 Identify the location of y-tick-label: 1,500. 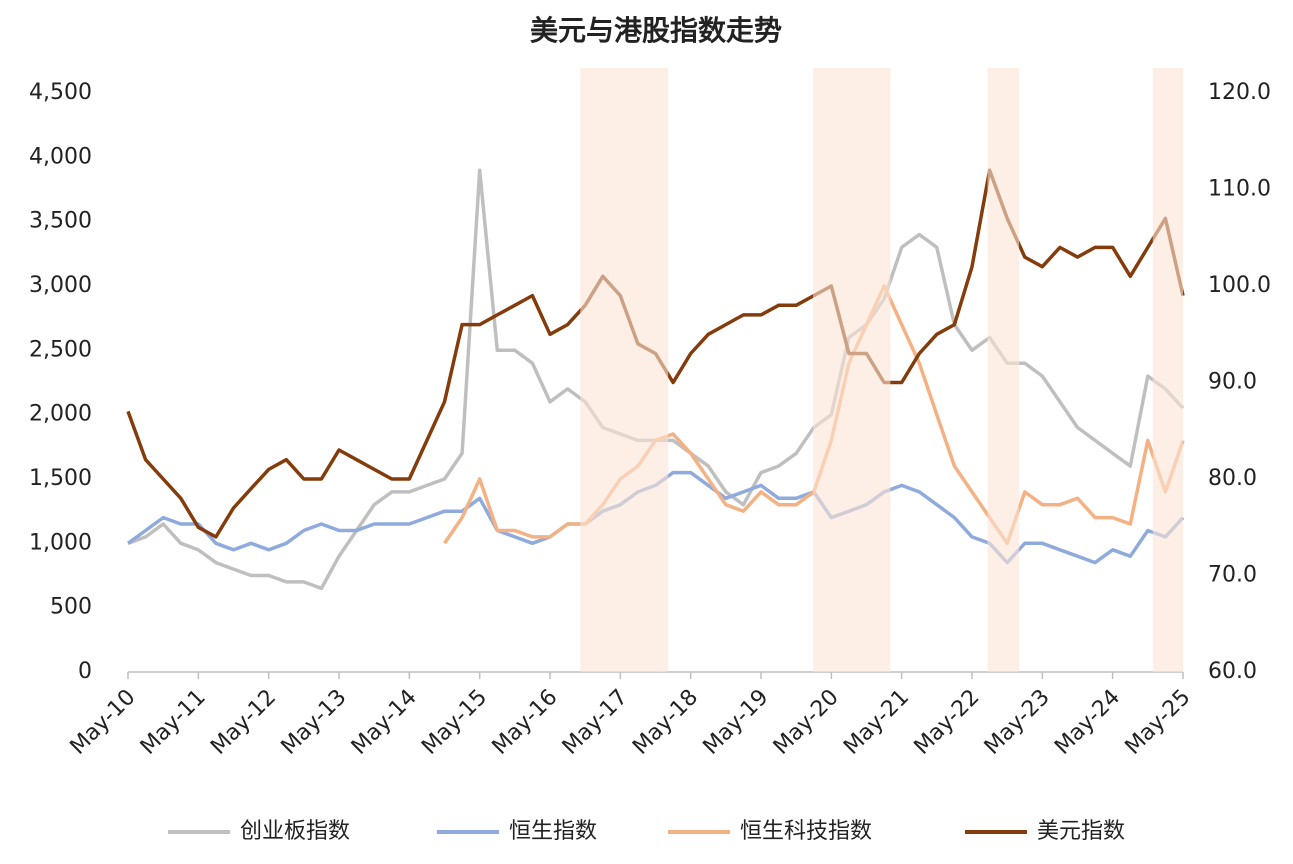
(60, 478).